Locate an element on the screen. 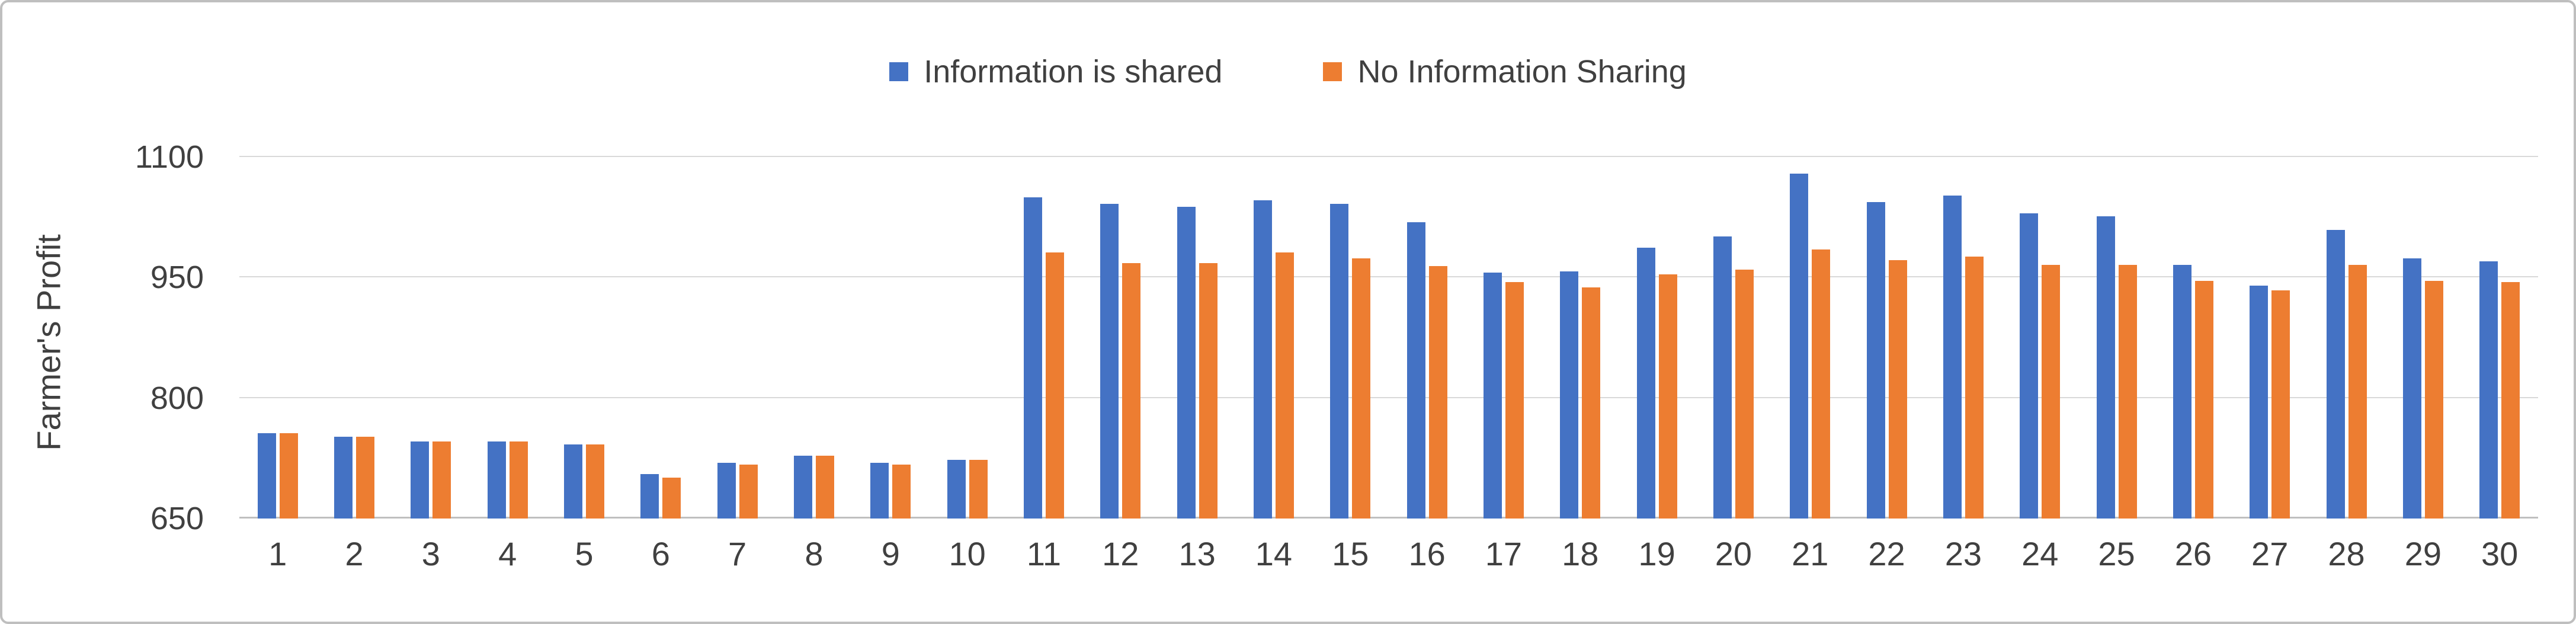 The width and height of the screenshot is (2576, 624). category-label: 21 is located at coordinates (1810, 553).